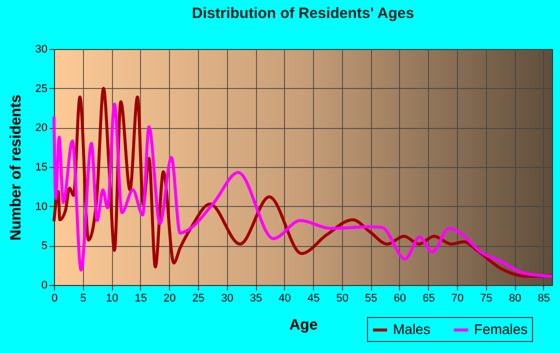  I want to click on legend-label: Males, so click(411, 329).